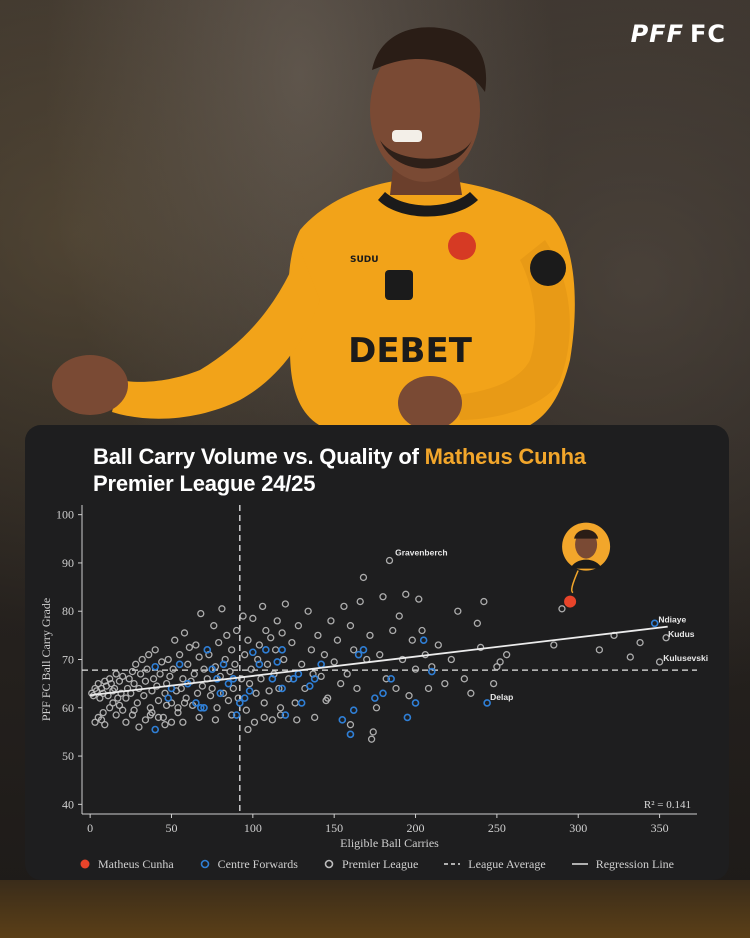  I want to click on x-tick-label: 350, so click(660, 828).